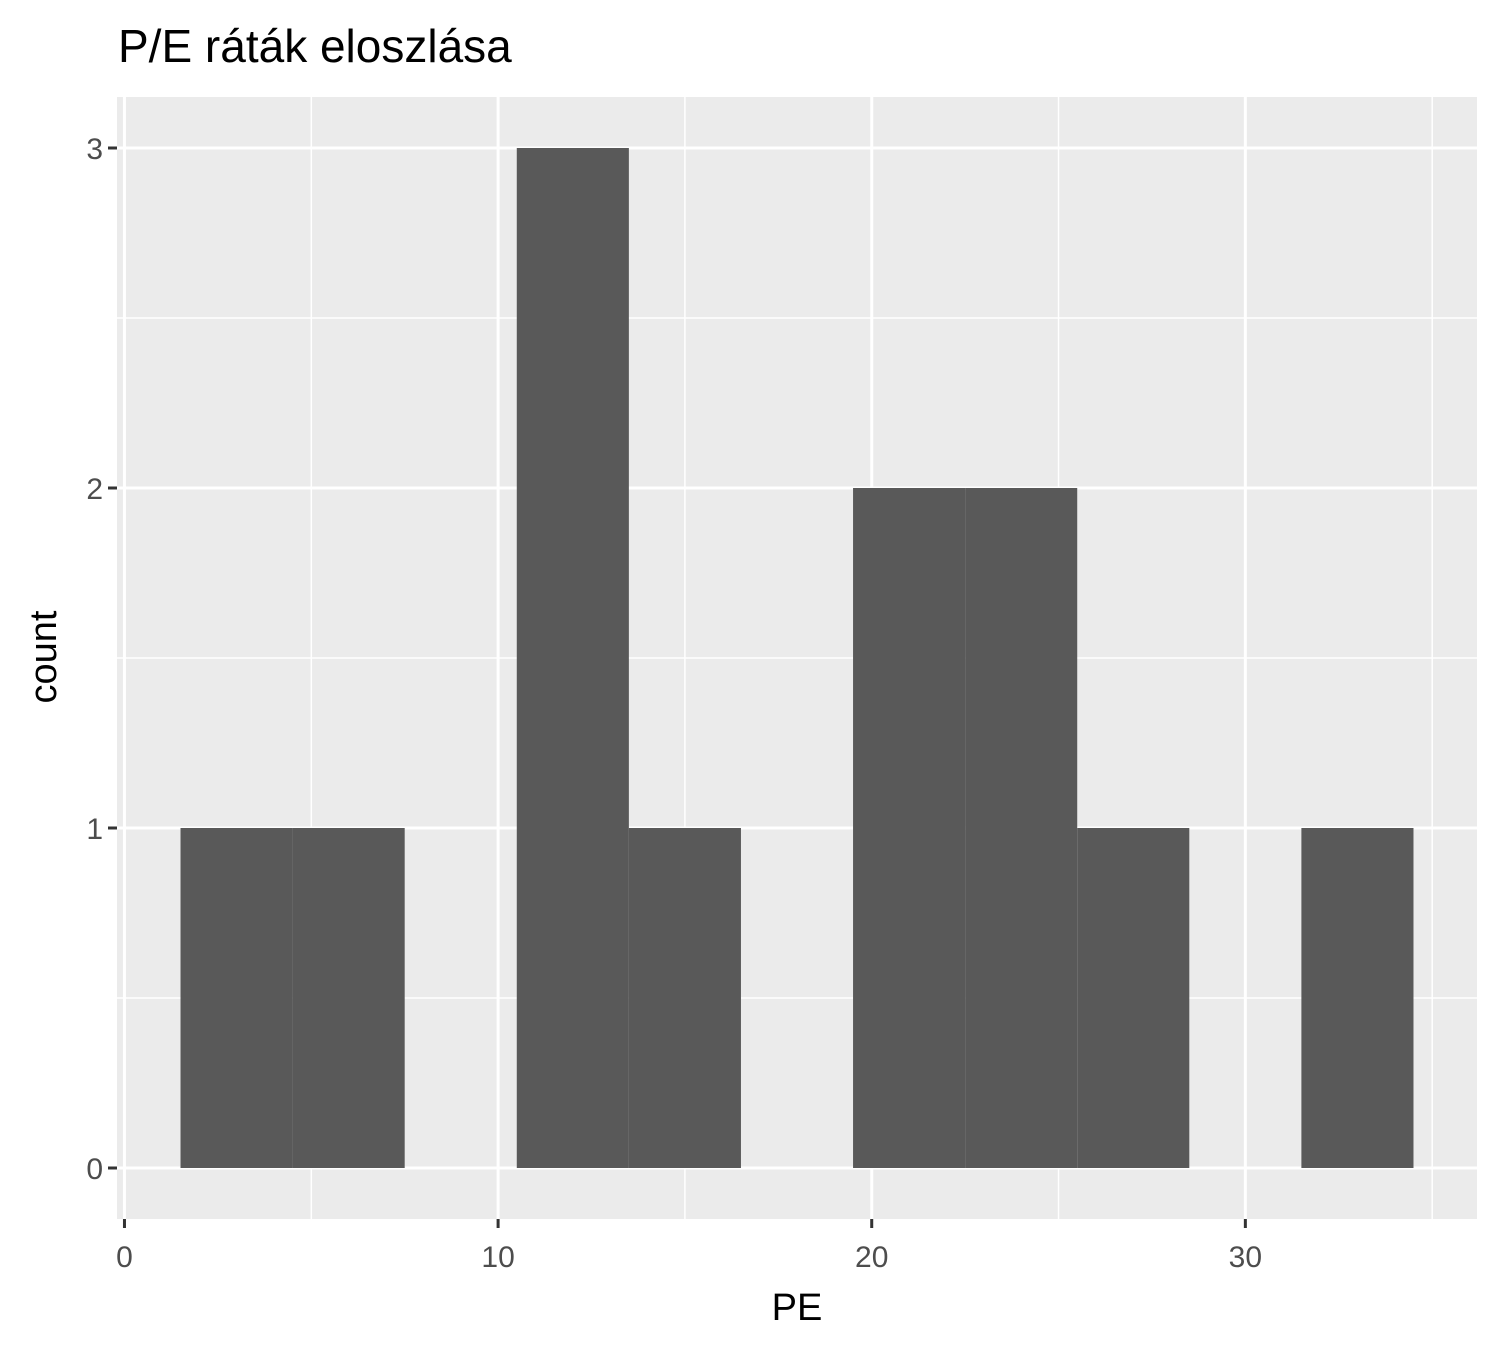 The image size is (1500, 1353). What do you see at coordinates (94, 489) in the screenshot?
I see `y-tick-label: 2` at bounding box center [94, 489].